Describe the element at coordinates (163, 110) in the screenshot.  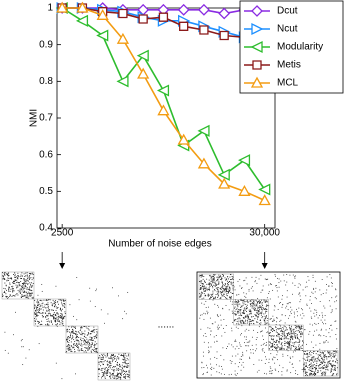
I see `data-point` at that location.